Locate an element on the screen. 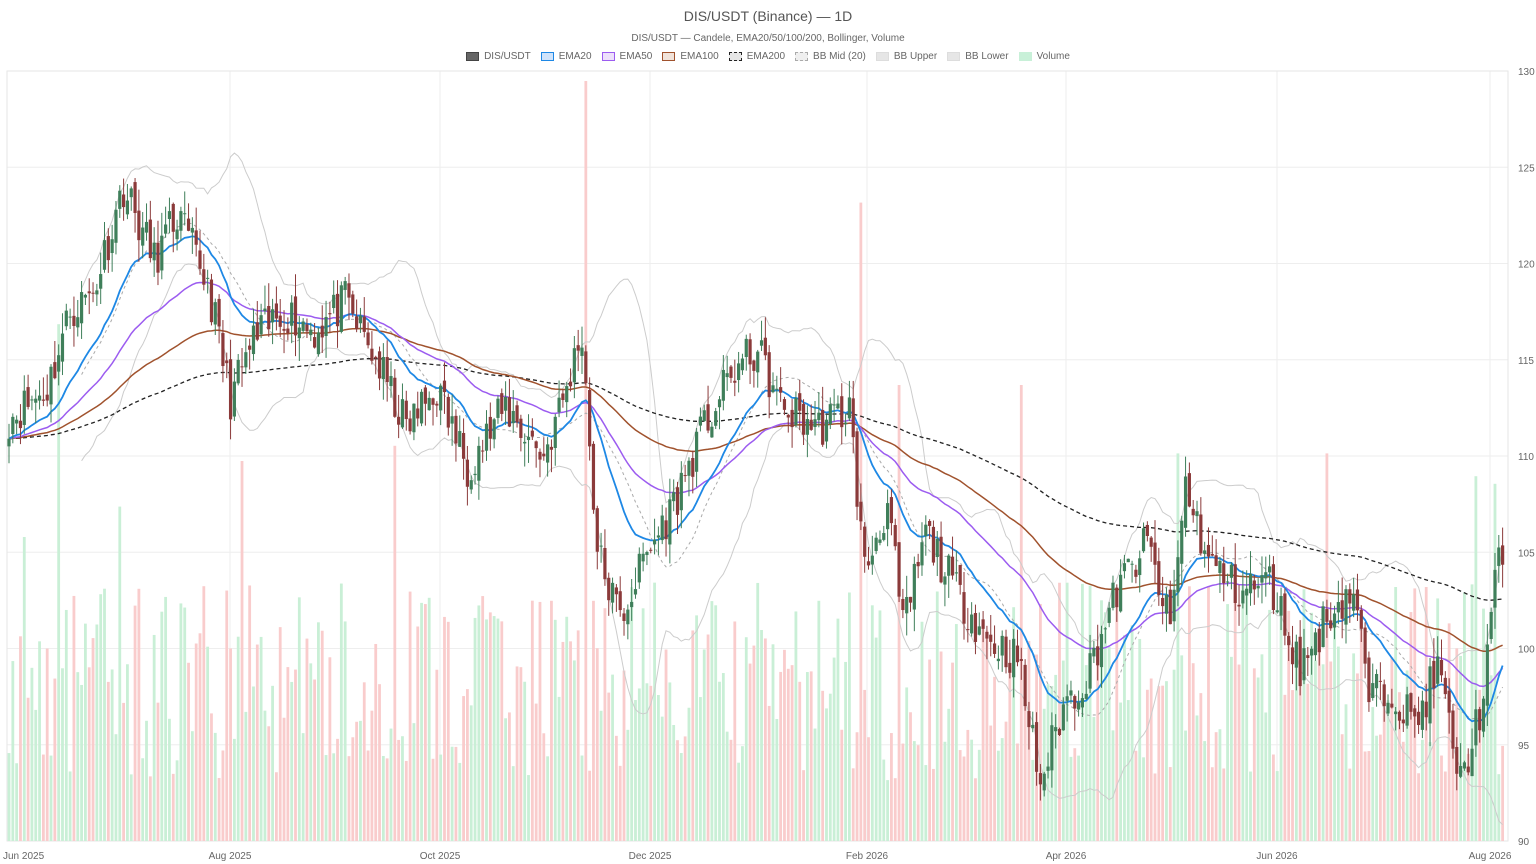 This screenshot has height=864, width=1536. y-axis: 130 125 120 115 110 105 100 95 90 is located at coordinates (1526, 457).